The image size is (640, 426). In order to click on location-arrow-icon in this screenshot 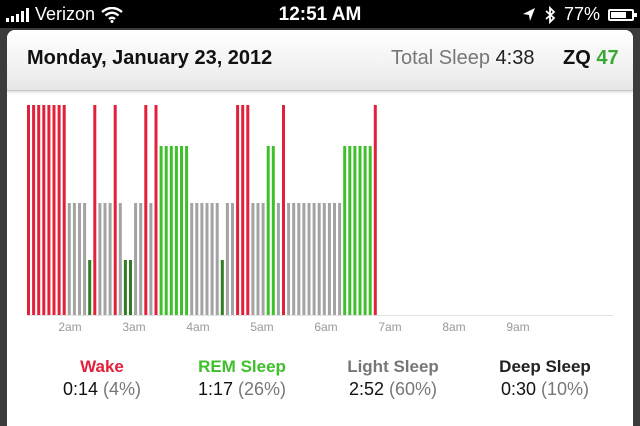, I will do `click(528, 14)`.